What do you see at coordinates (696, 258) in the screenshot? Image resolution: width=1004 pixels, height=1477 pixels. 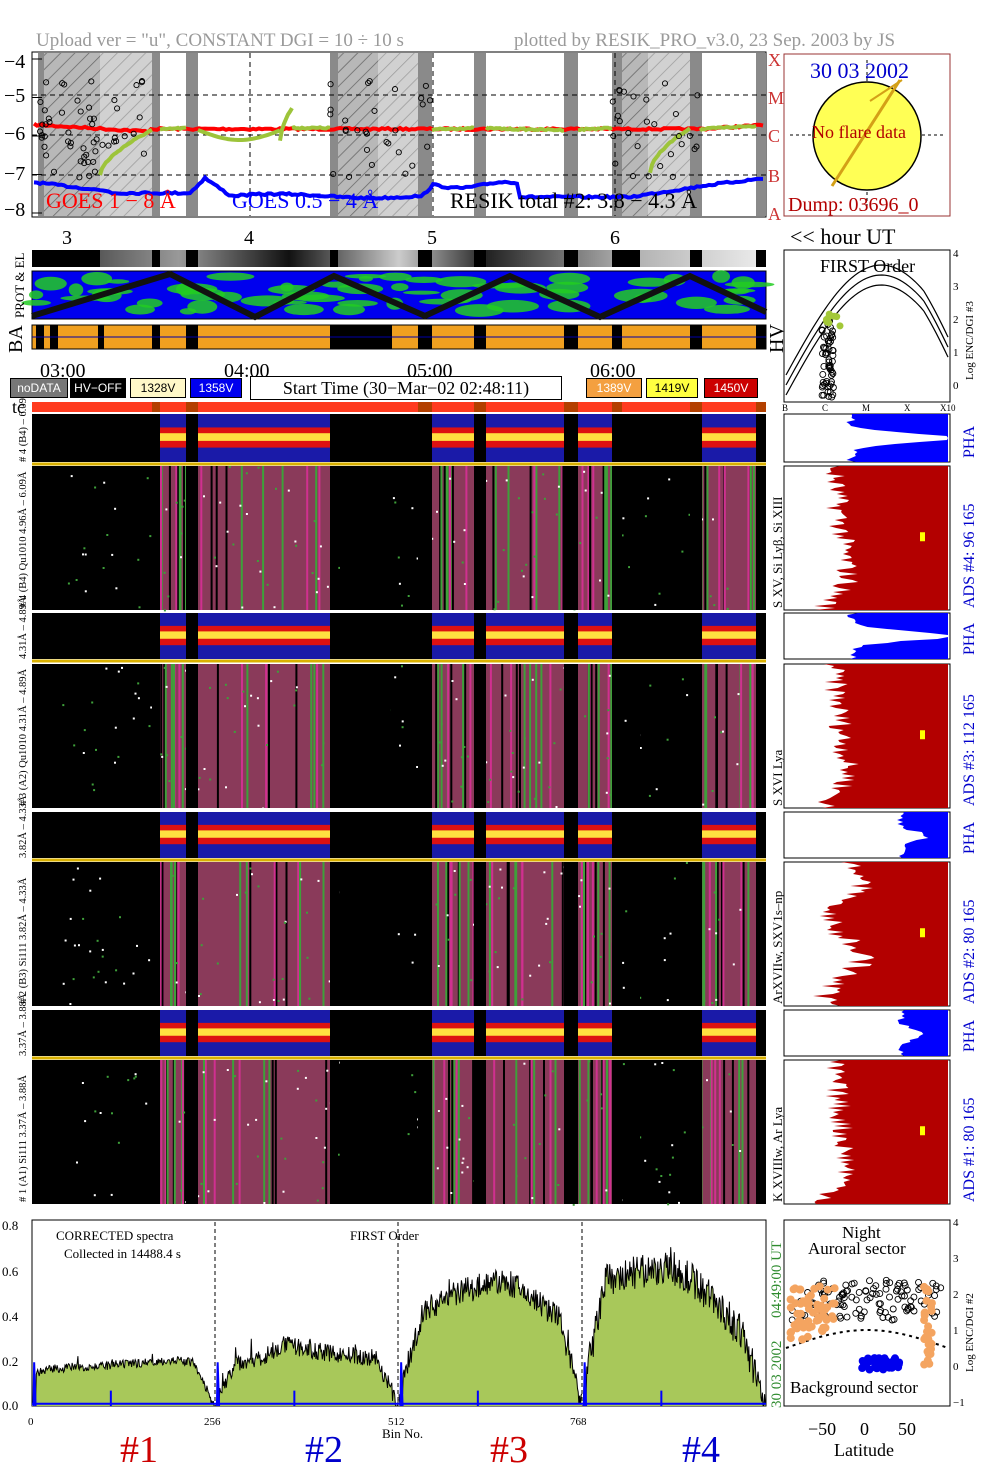 I see `el-gap` at bounding box center [696, 258].